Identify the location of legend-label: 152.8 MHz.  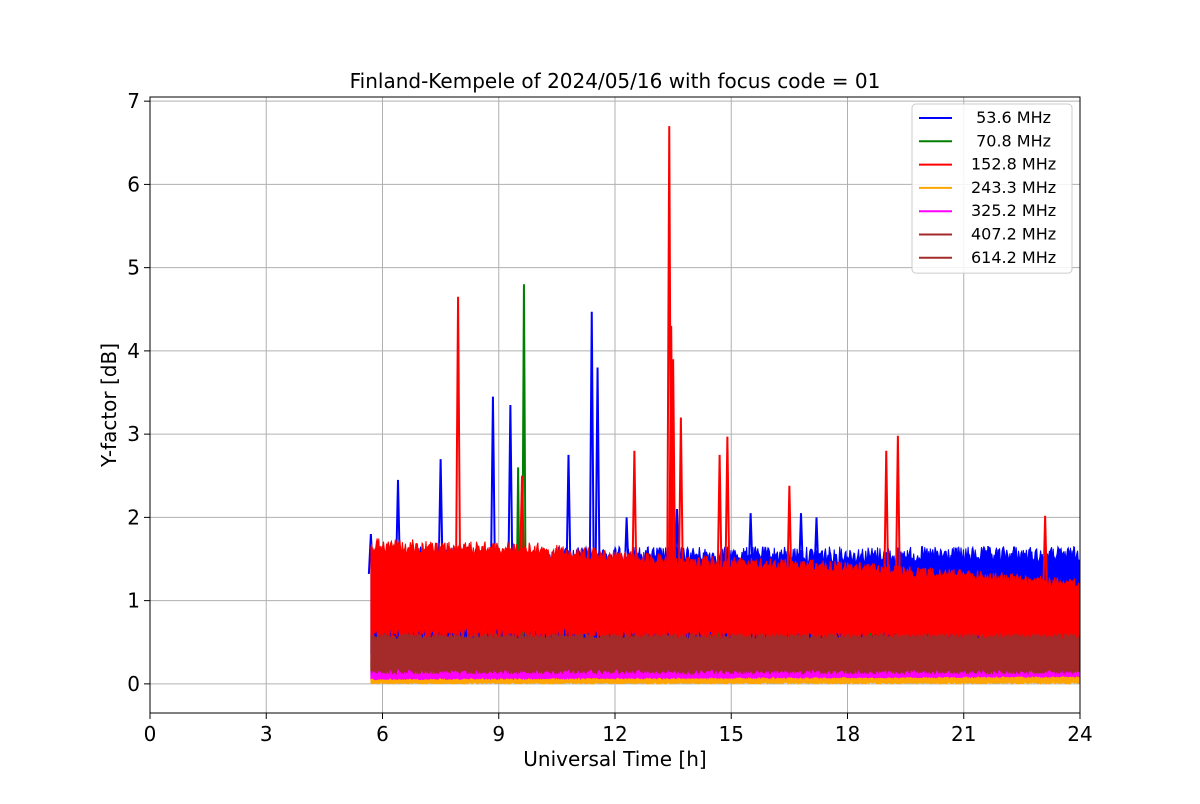
(1013, 164).